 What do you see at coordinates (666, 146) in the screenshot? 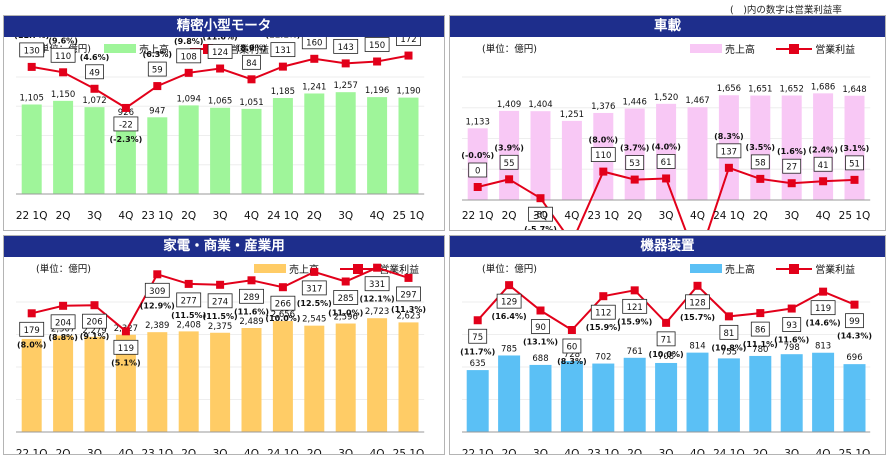
I see `op-margin-label: (4.0%)` at bounding box center [666, 146].